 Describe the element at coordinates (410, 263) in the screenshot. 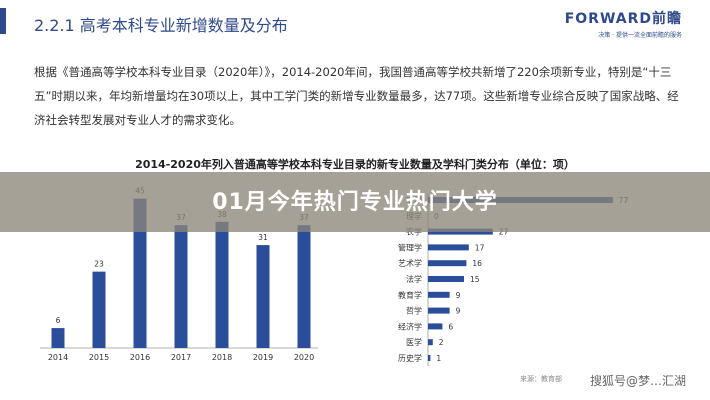

I see `category-label-艺术学: 艺术学` at that location.